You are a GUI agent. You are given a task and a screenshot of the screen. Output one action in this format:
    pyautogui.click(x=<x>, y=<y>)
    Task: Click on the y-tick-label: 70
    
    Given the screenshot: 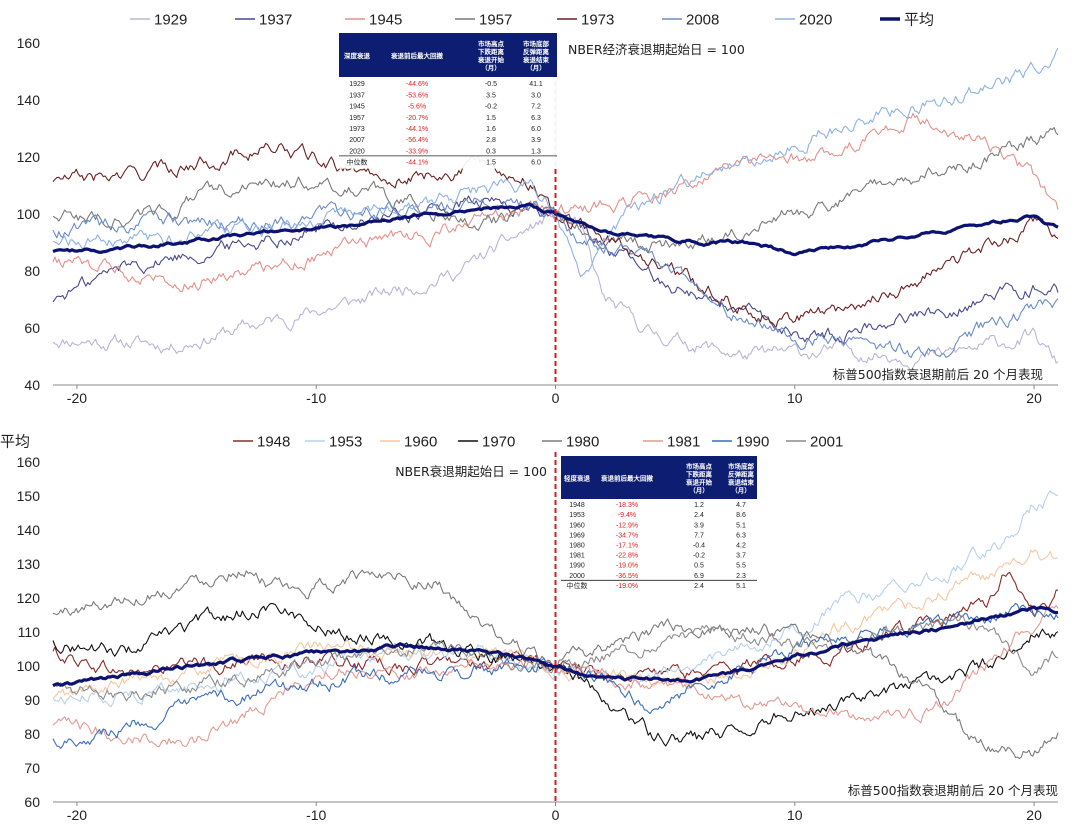 What is the action you would take?
    pyautogui.click(x=32, y=768)
    